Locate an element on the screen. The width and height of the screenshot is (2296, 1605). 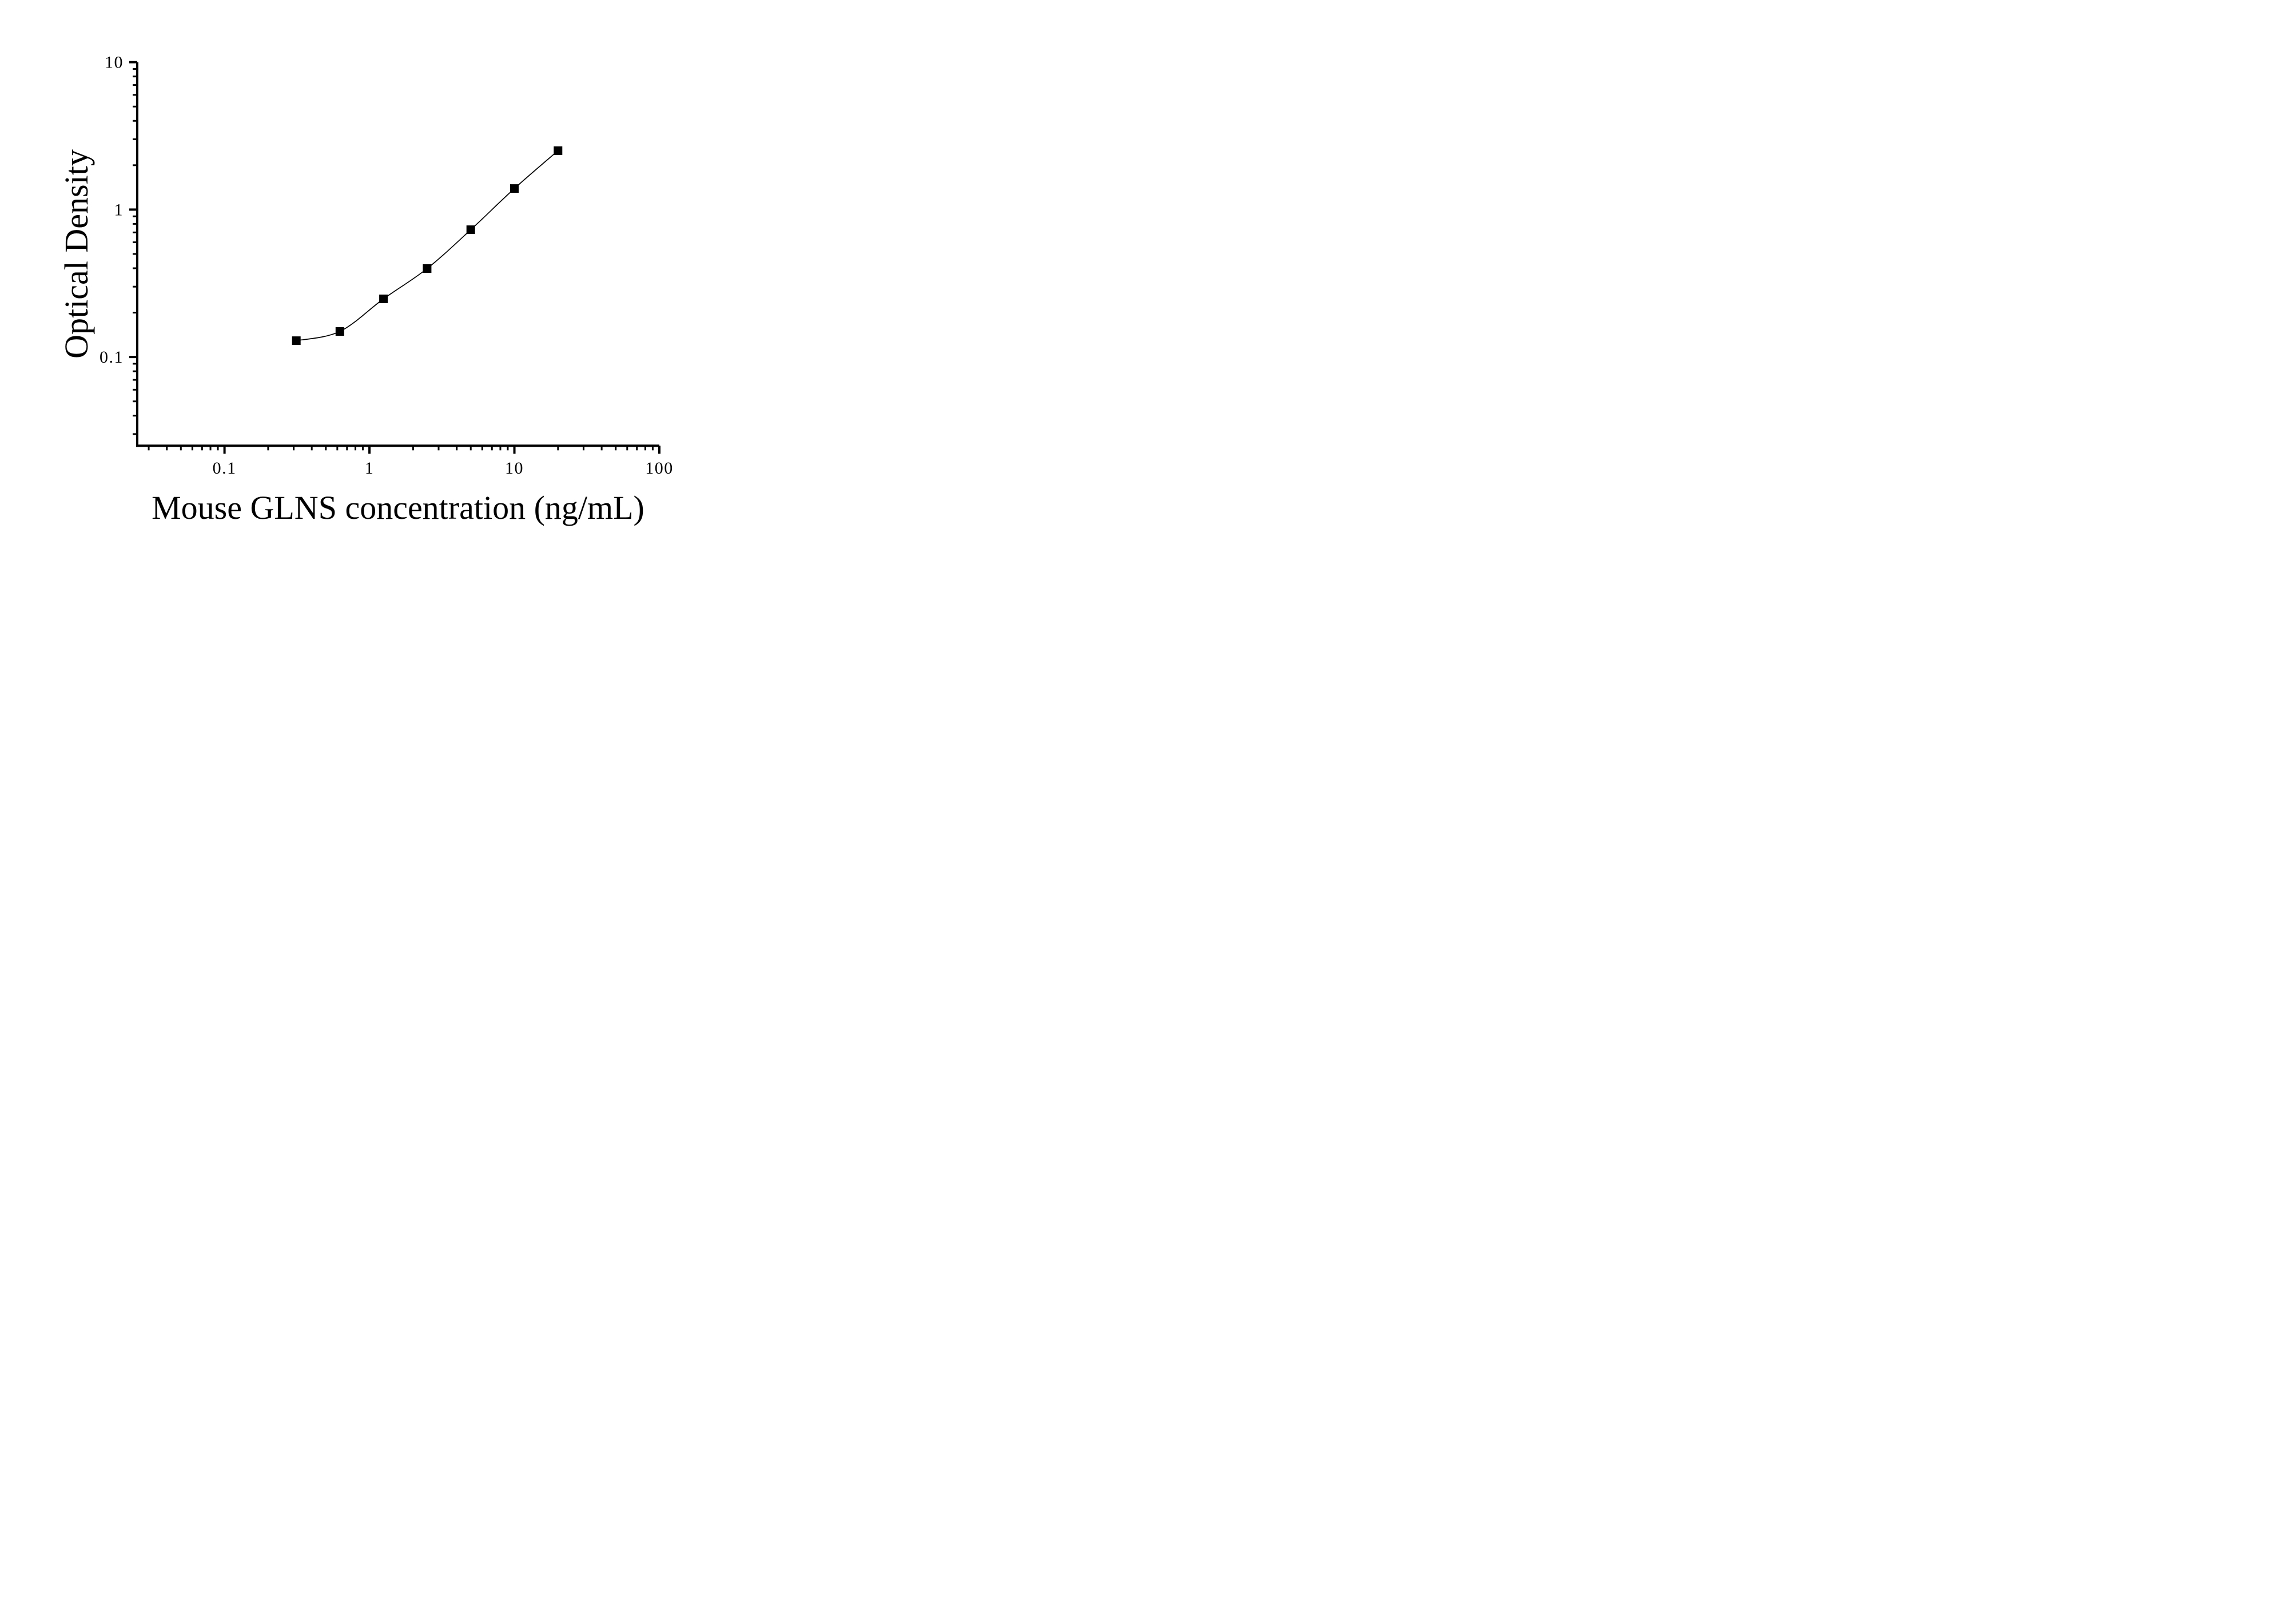
curve-layer is located at coordinates (428, 245).